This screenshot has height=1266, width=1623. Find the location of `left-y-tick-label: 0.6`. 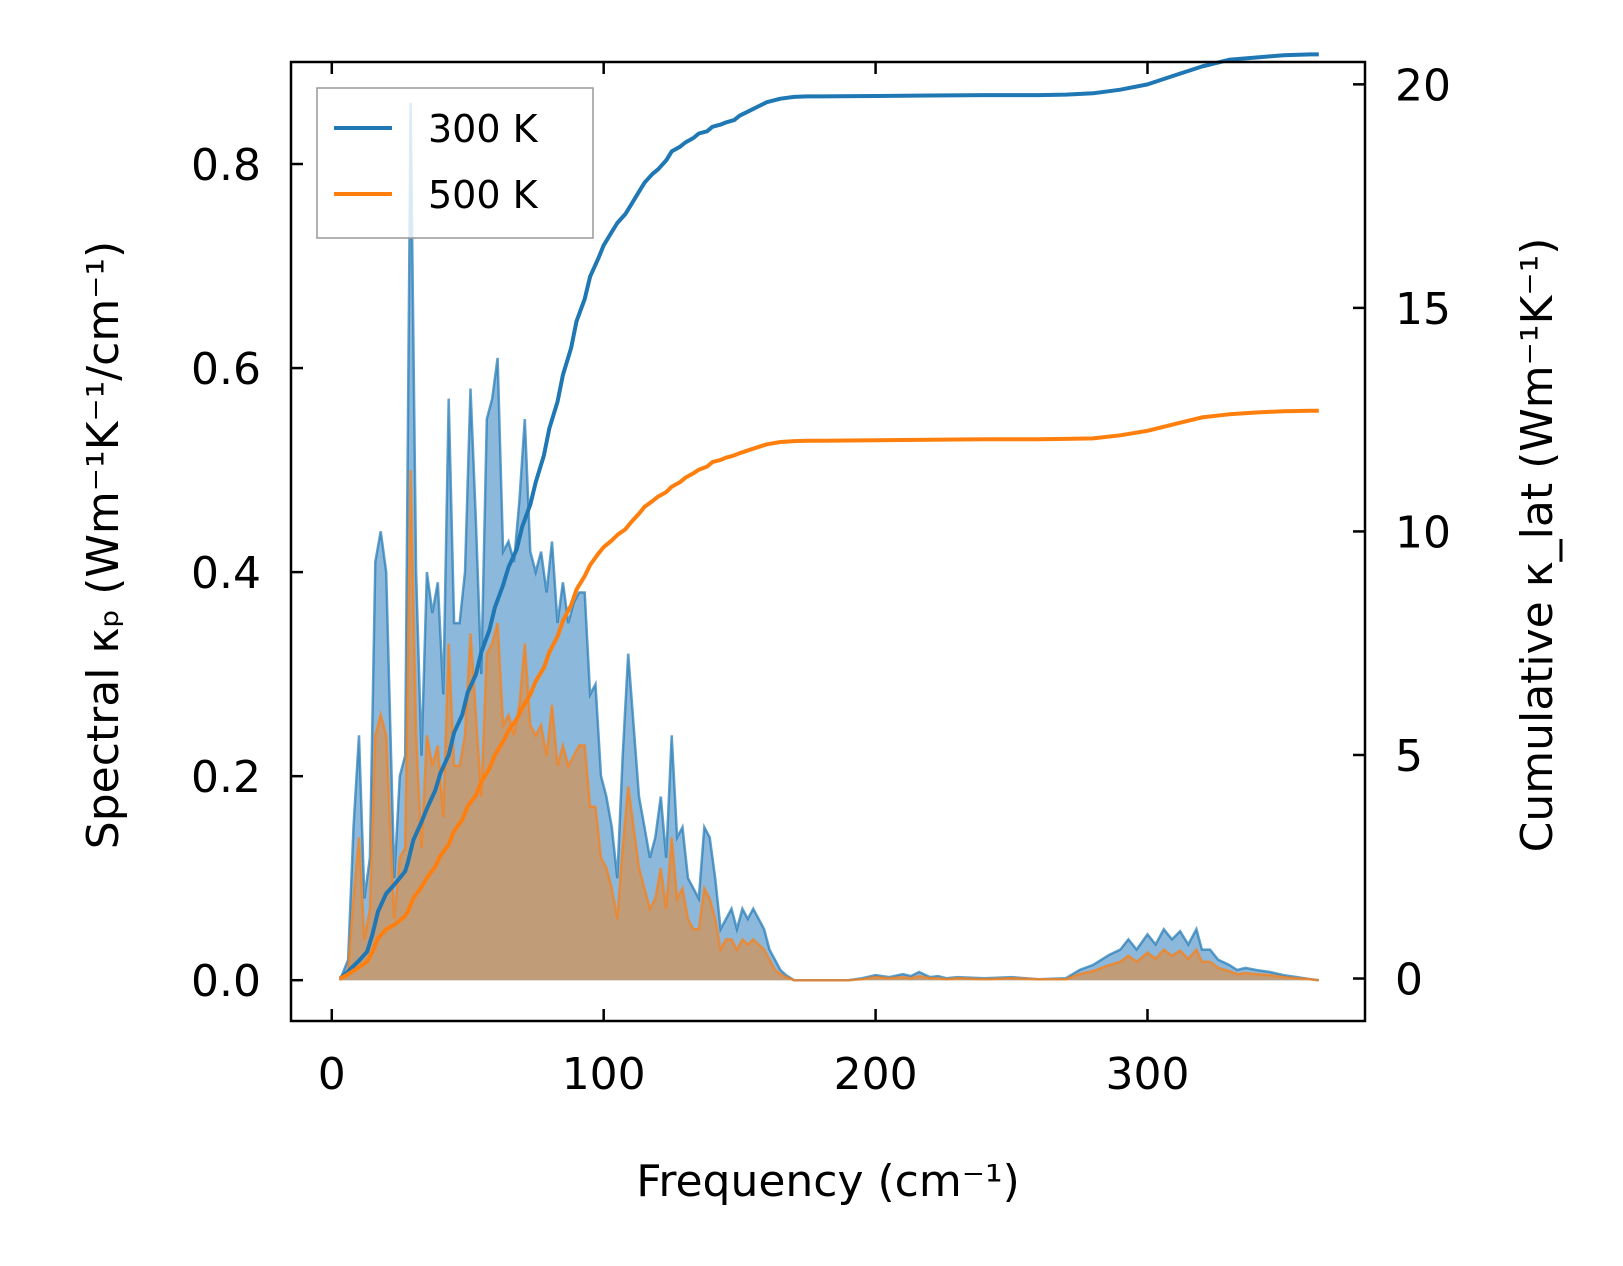

left-y-tick-label: 0.6 is located at coordinates (226, 369).